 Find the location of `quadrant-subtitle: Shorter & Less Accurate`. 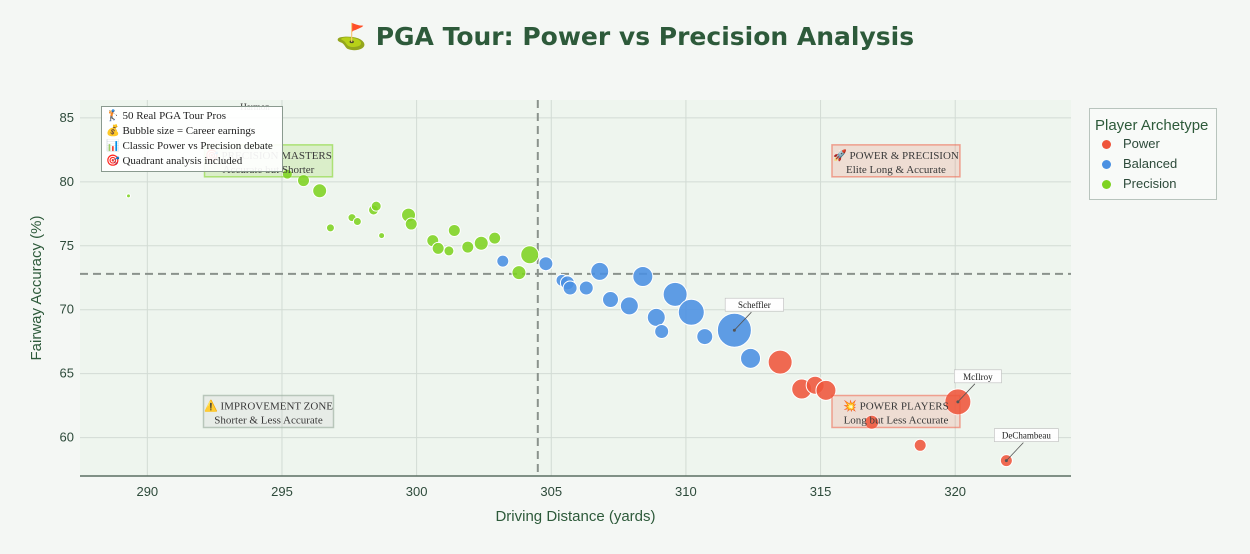

quadrant-subtitle: Shorter & Less Accurate is located at coordinates (268, 420).